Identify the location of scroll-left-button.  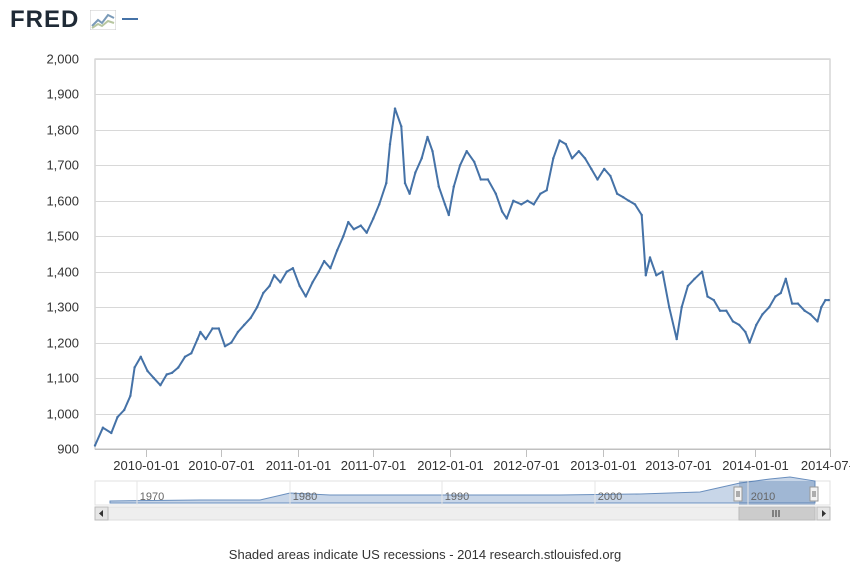
(101, 513).